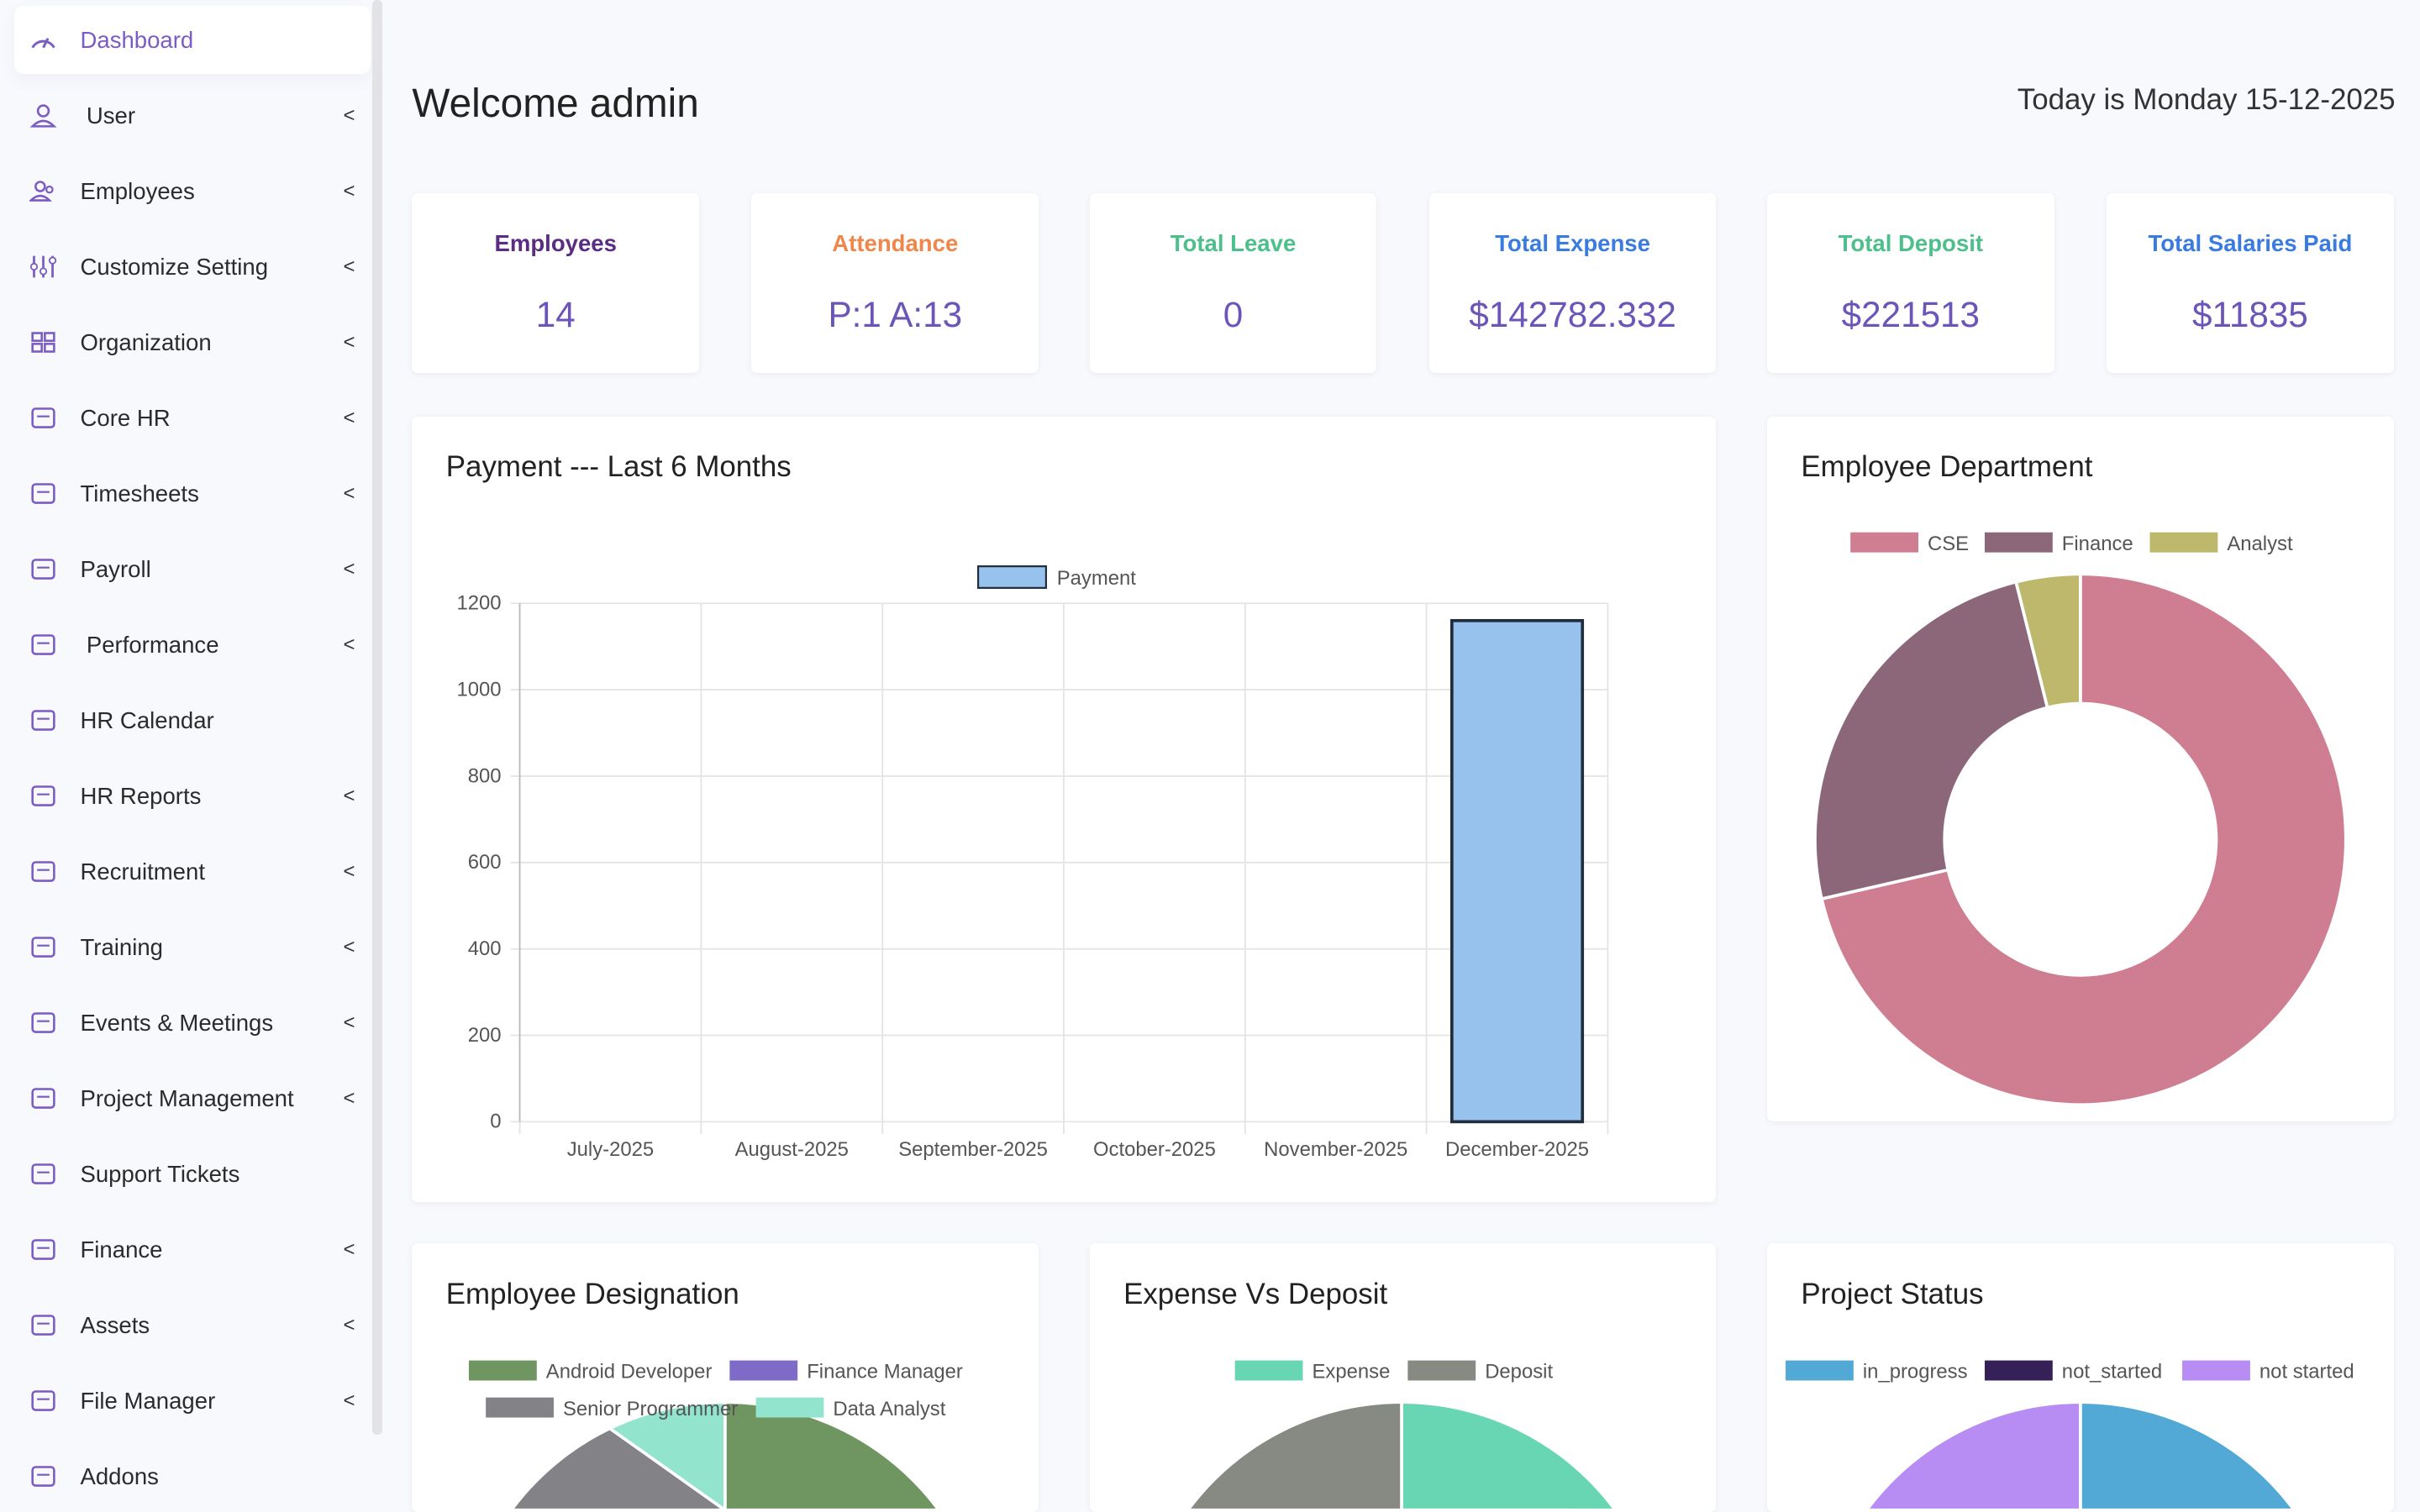 Image resolution: width=2420 pixels, height=1512 pixels. What do you see at coordinates (148, 1400) in the screenshot?
I see `sidebar-item-label: File Manager` at bounding box center [148, 1400].